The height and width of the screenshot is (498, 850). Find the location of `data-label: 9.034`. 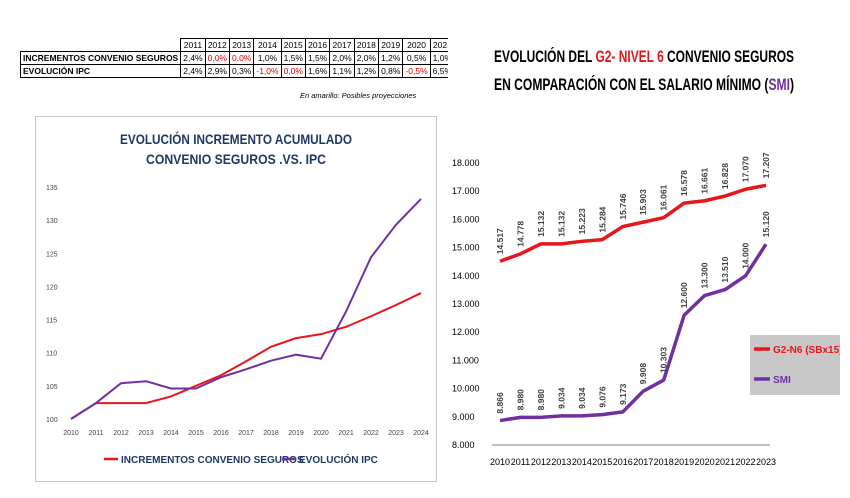

data-label: 9.034 is located at coordinates (582, 398).